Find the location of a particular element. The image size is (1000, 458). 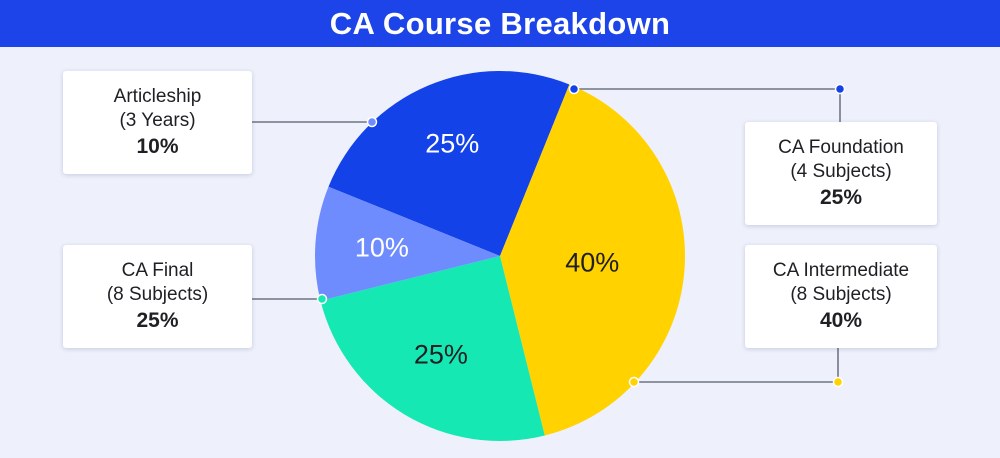

callout-ca-intermediate: CA Intermediate (8 Subjects) 40% is located at coordinates (841, 296).